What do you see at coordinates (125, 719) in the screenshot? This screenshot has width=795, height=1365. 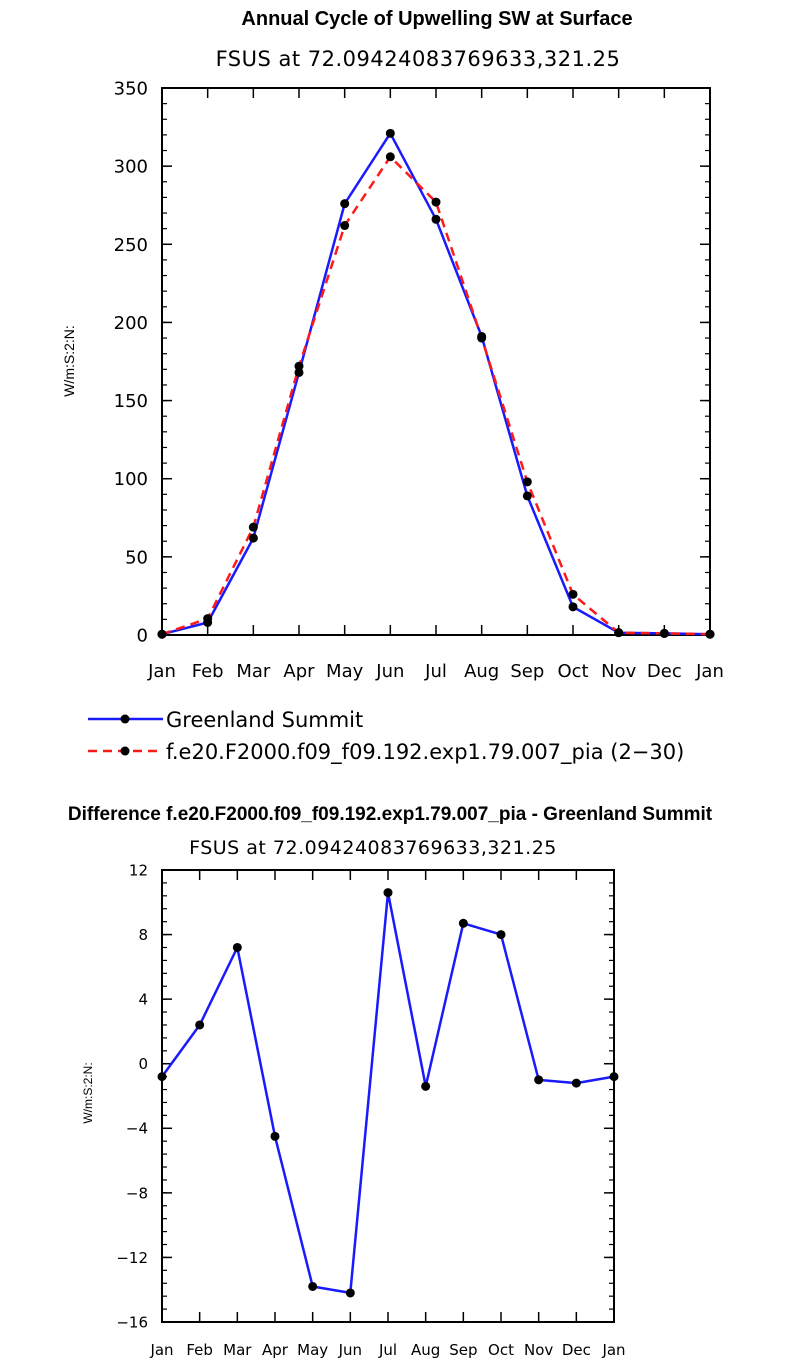 I see `legend-marker-obs` at bounding box center [125, 719].